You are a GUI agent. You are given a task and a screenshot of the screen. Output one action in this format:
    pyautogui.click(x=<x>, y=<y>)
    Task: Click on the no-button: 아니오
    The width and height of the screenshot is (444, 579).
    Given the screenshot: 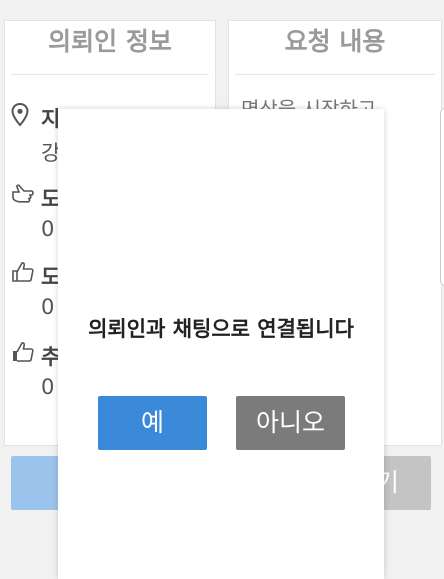 What is the action you would take?
    pyautogui.click(x=290, y=423)
    